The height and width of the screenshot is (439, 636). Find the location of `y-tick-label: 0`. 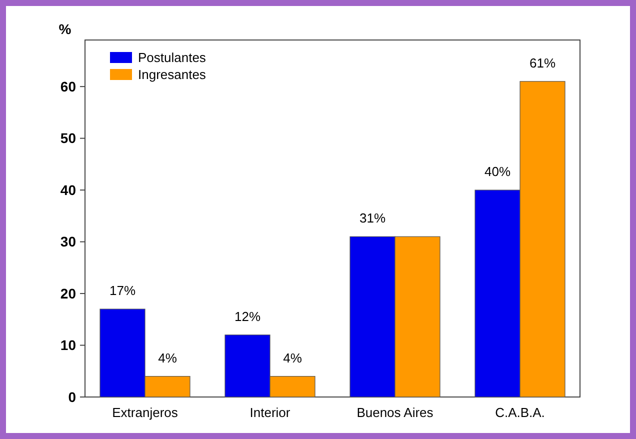

y-tick-label: 0 is located at coordinates (72, 396).